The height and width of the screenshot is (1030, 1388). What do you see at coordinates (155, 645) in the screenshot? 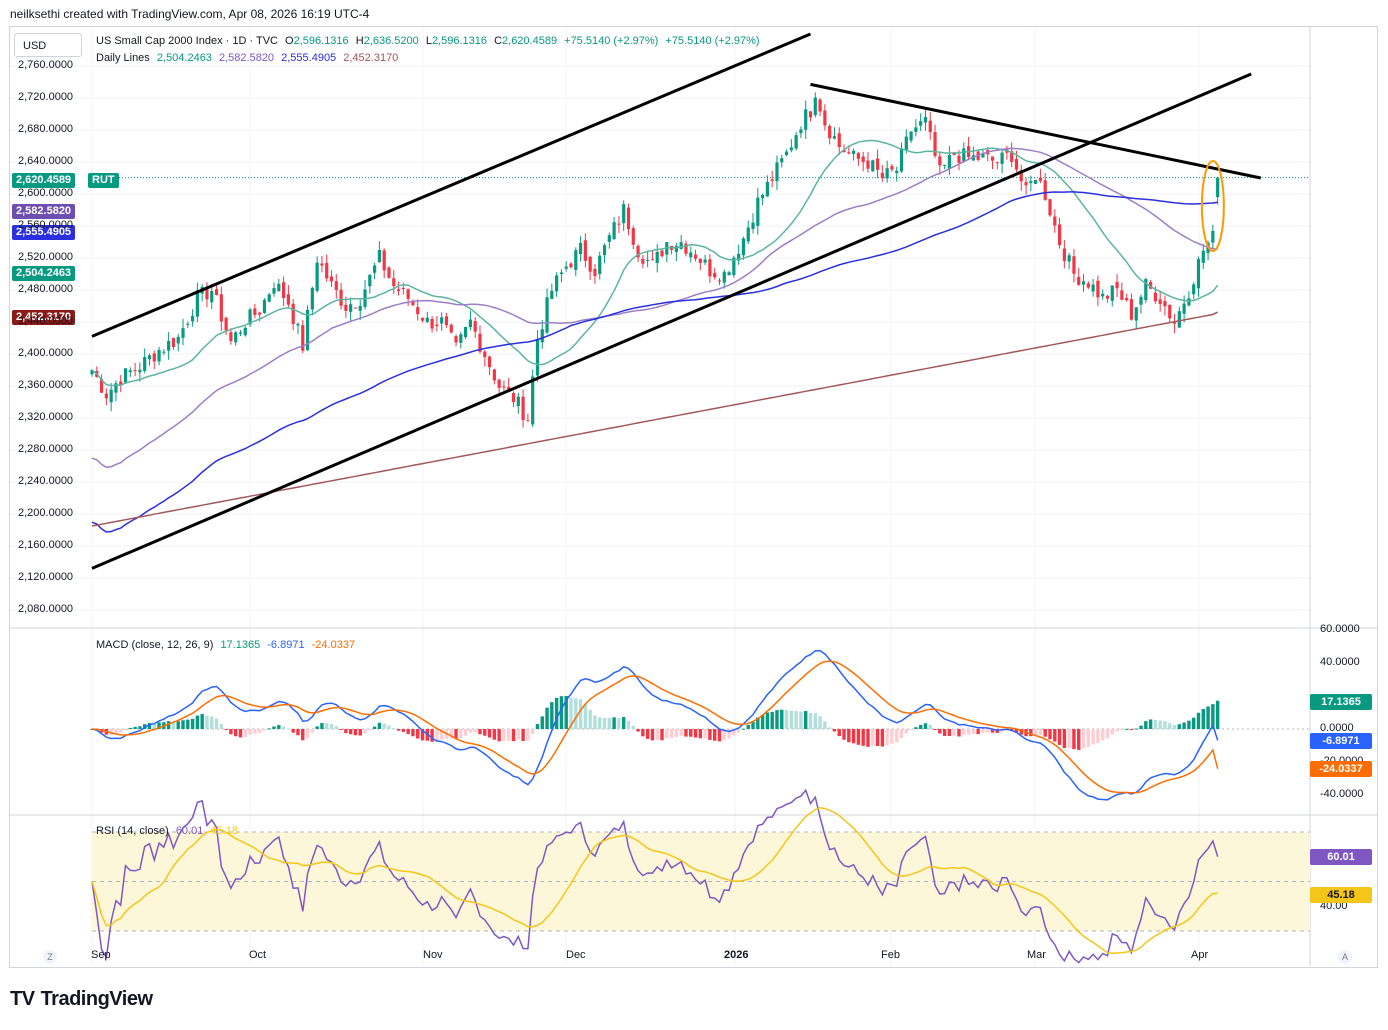
I see `macd-legend-label: MACD (close, 12, 26, 9)` at bounding box center [155, 645].